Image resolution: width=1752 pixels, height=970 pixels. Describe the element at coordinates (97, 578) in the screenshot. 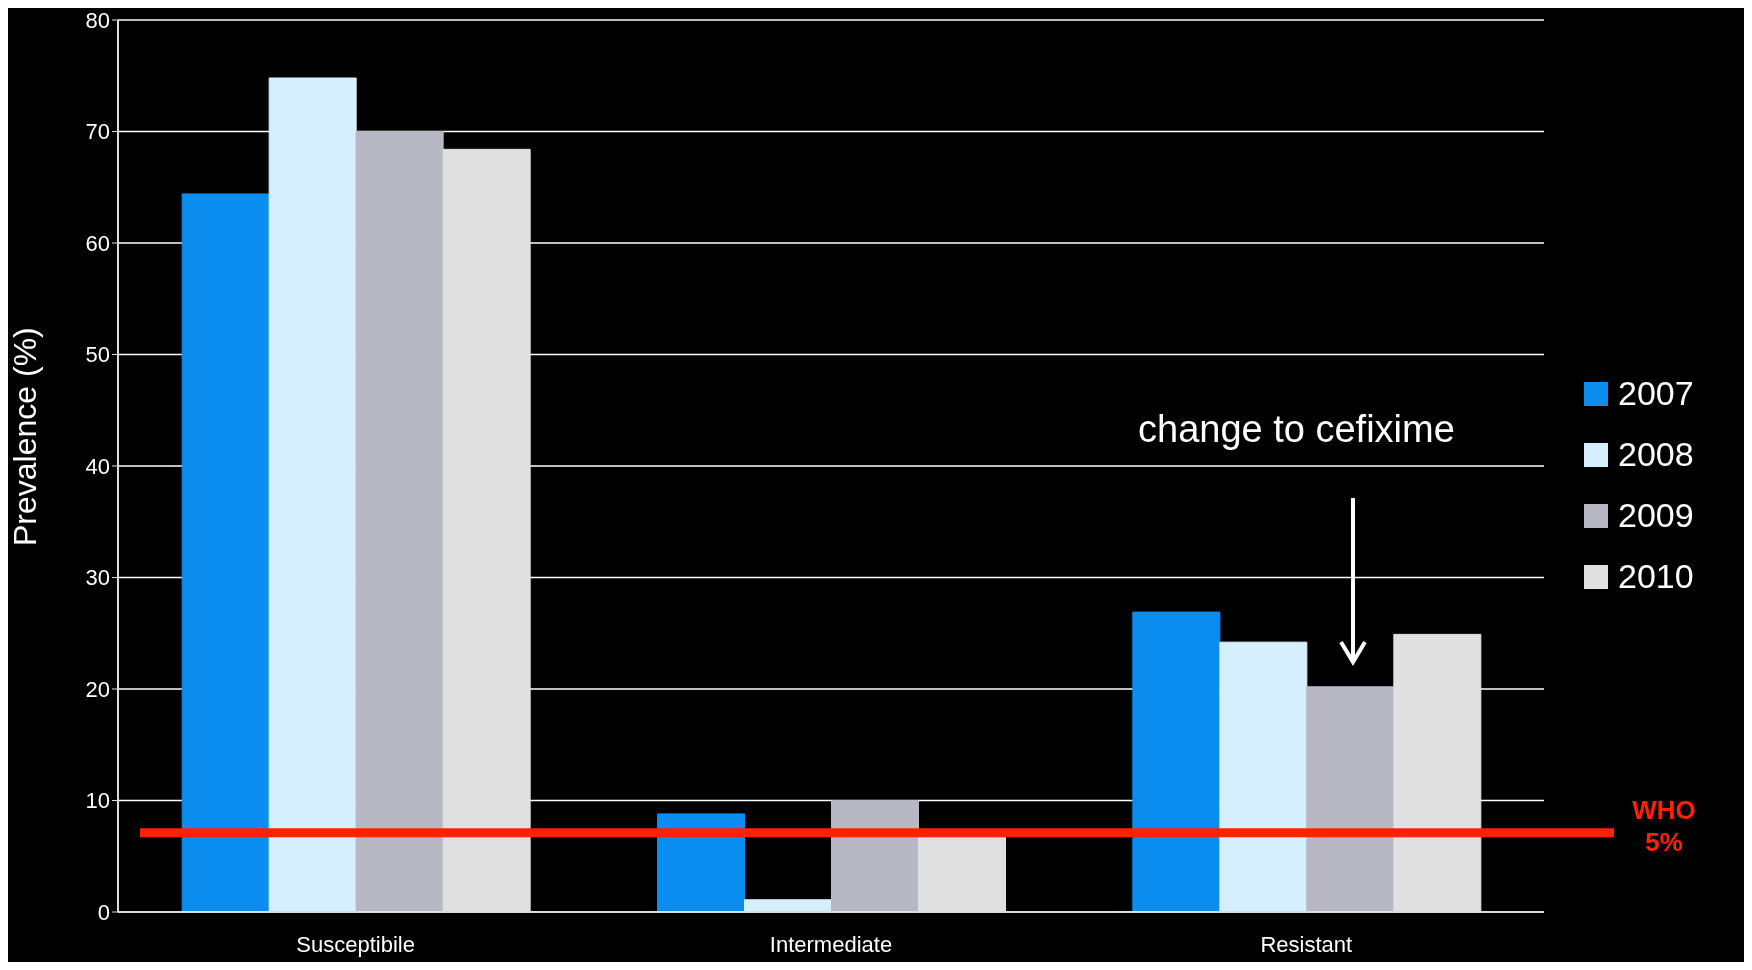

I see `y-tick-label: 30` at that location.